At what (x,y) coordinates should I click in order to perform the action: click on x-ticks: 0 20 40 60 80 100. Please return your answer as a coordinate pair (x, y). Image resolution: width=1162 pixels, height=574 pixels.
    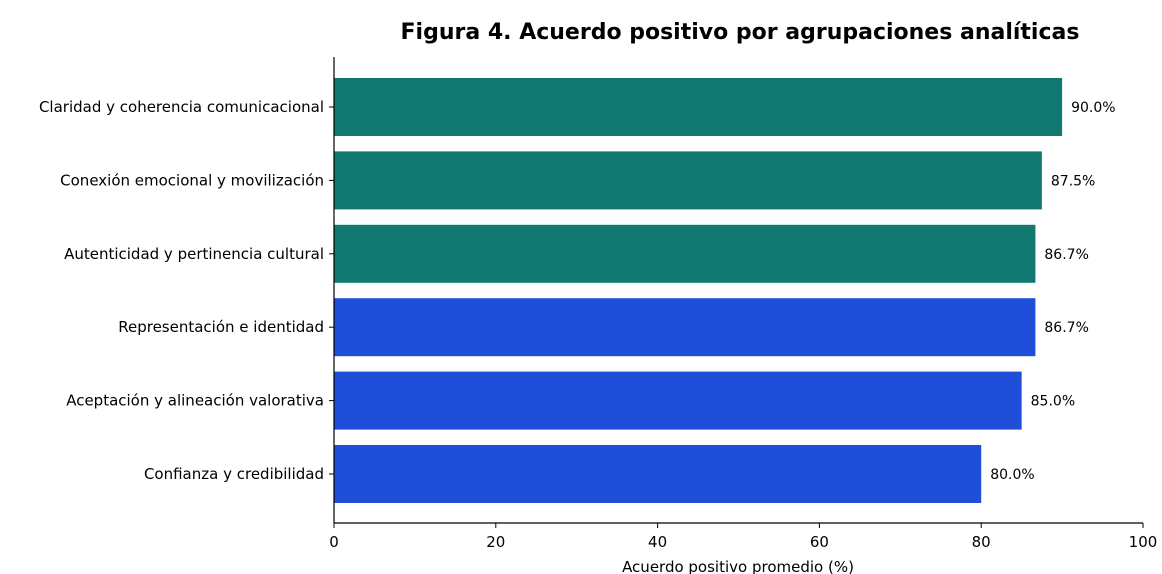
    Looking at the image, I should click on (743, 537).